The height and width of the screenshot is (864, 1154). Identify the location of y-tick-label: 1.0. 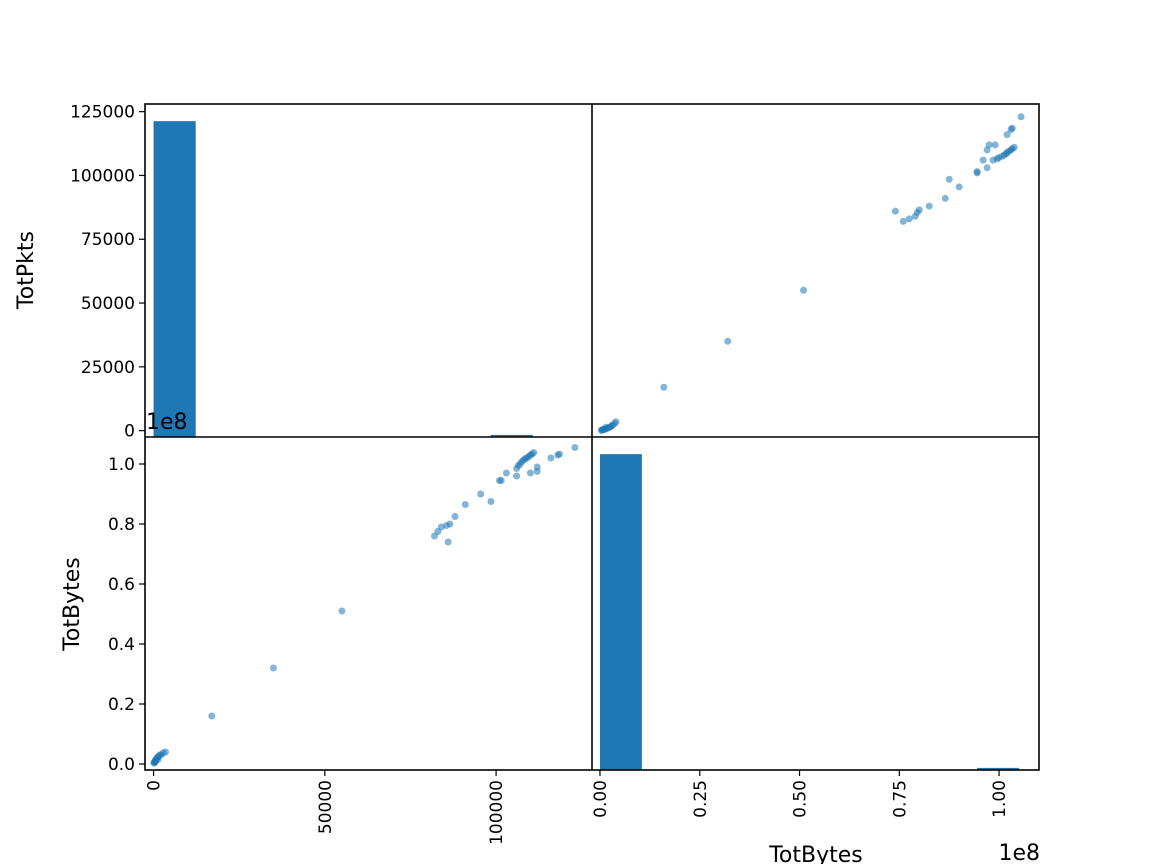
(121, 465).